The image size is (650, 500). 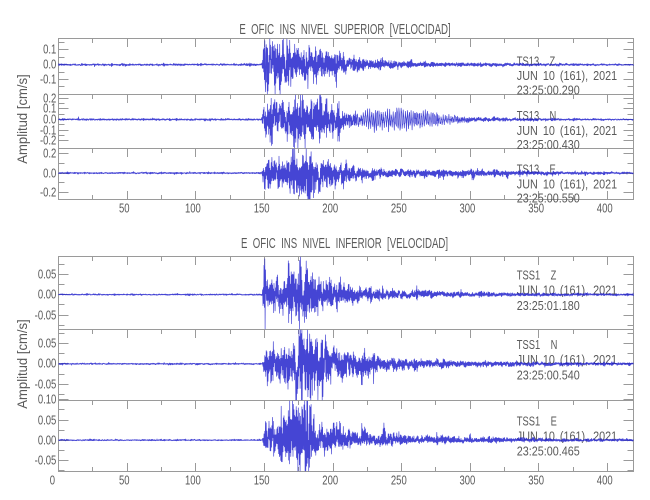 I want to click on svg-text: 0.10, so click(x=47, y=400).